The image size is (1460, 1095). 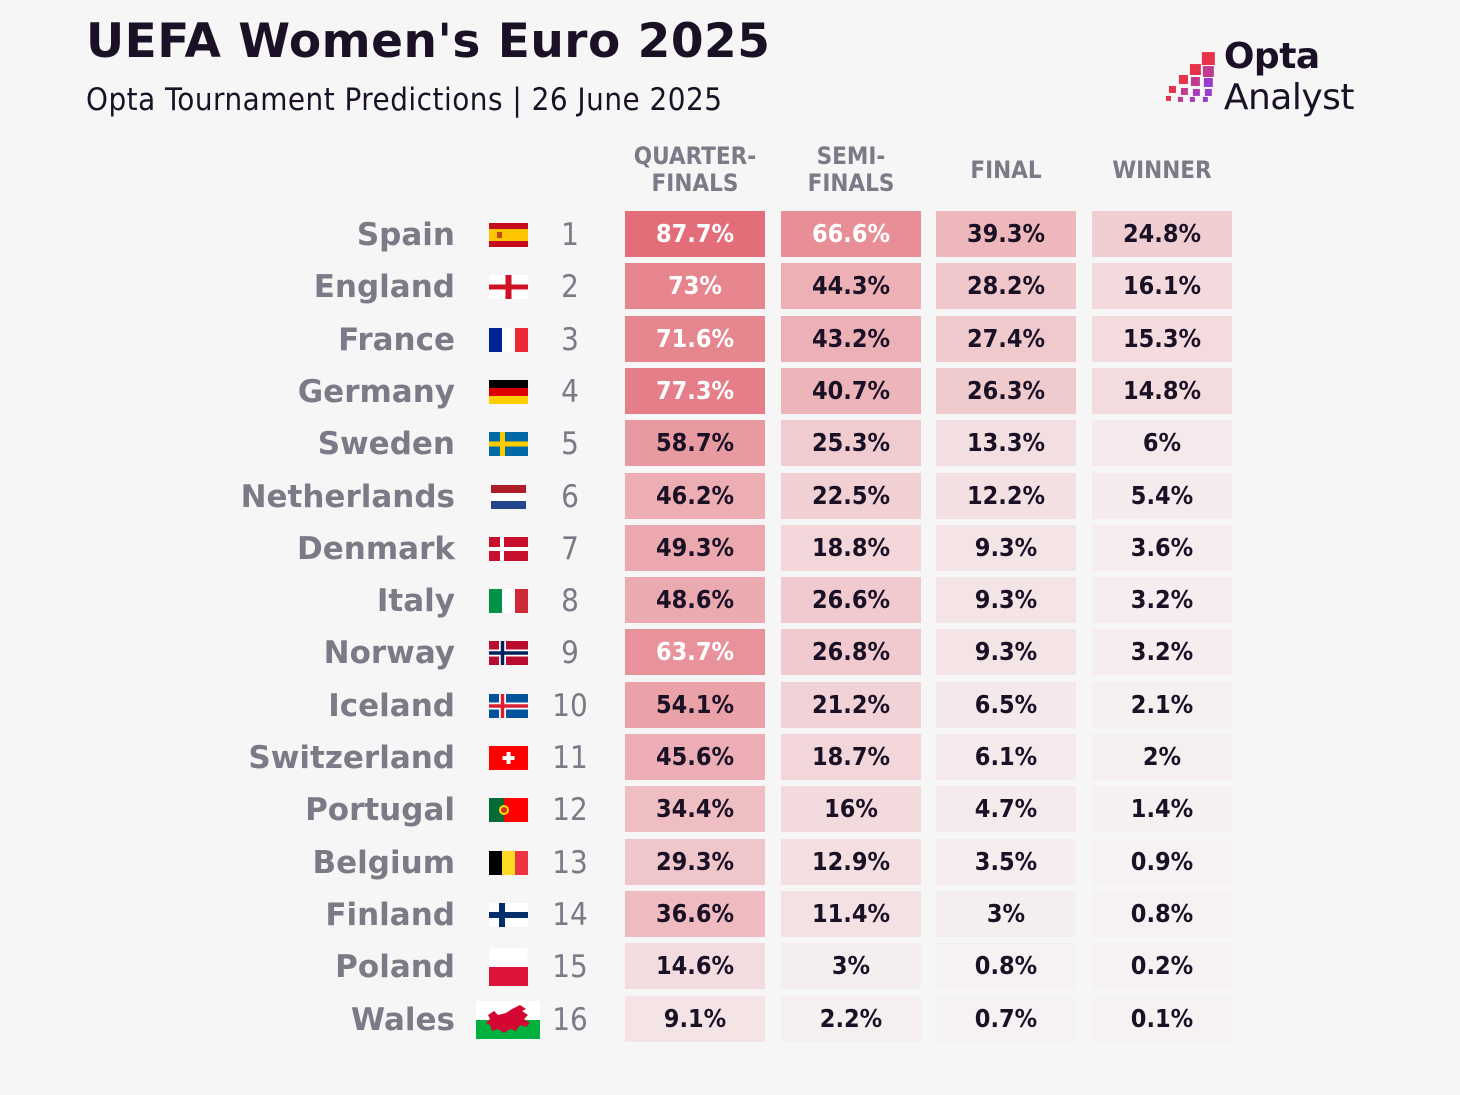 I want to click on table-row: Sweden 5 58.7% 25.3% 13.3% 6%, so click(x=730, y=444).